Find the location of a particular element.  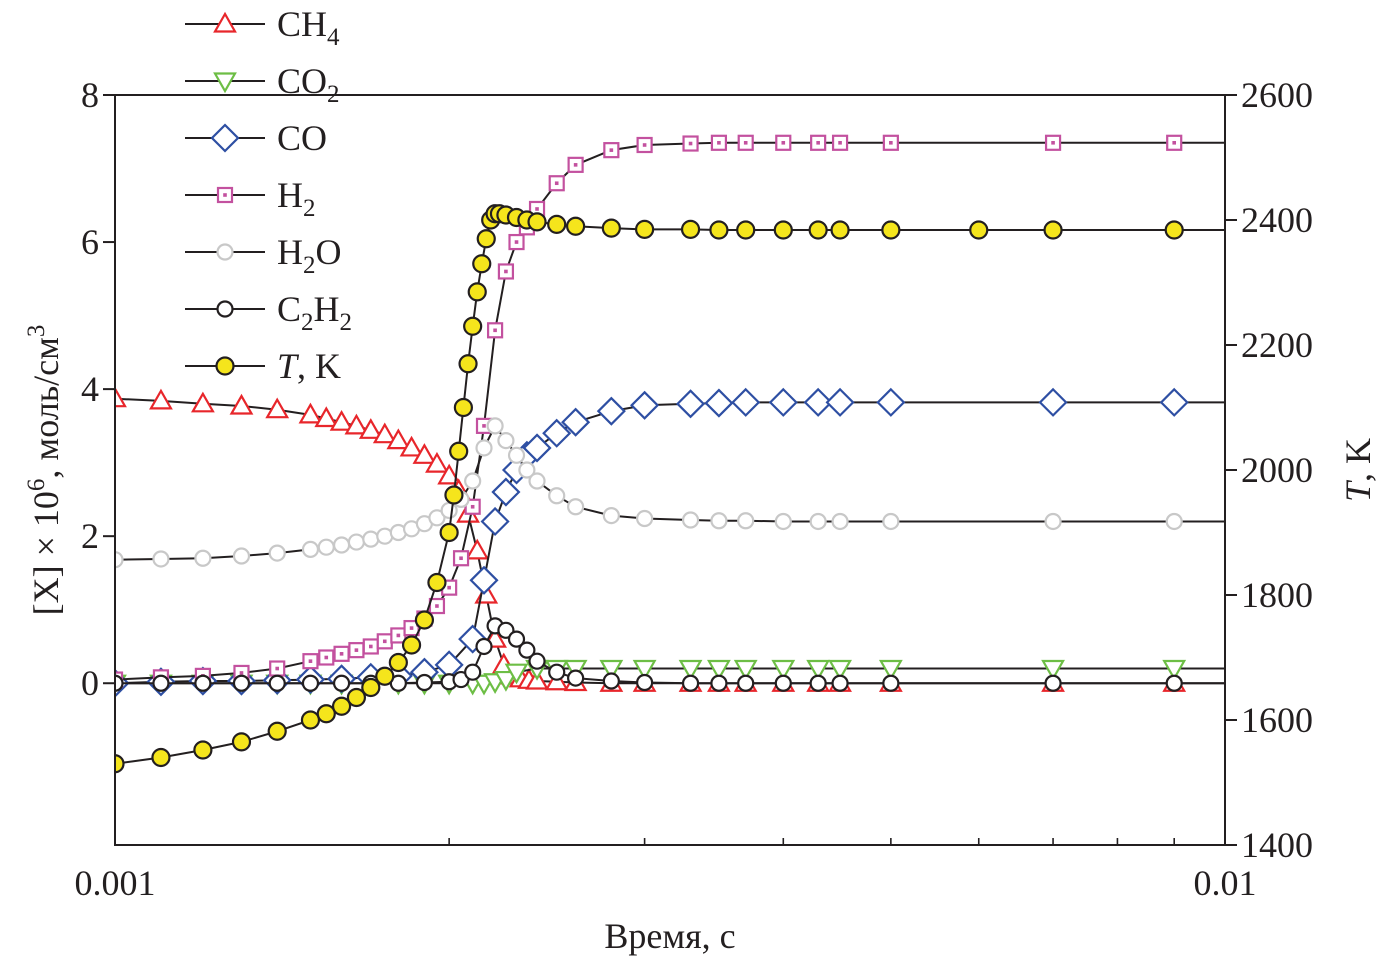

legend-label-c2h2: C2H2 is located at coordinates (314, 312).